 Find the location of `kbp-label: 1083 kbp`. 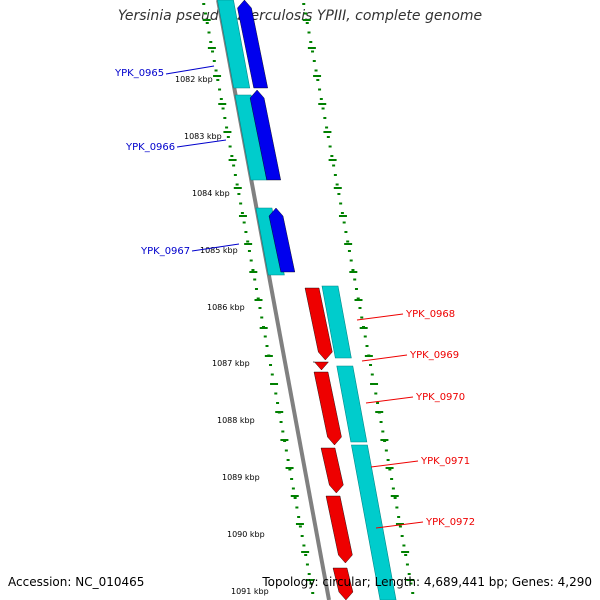

kbp-label: 1083 kbp is located at coordinates (203, 136).